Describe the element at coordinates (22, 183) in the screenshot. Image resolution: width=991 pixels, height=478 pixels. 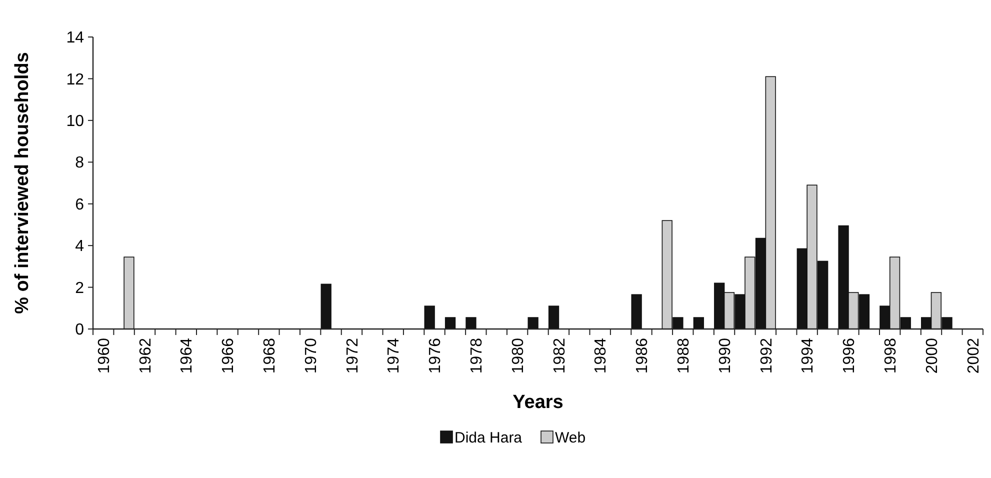
I see `y-axis-title: % of interviewed households` at that location.